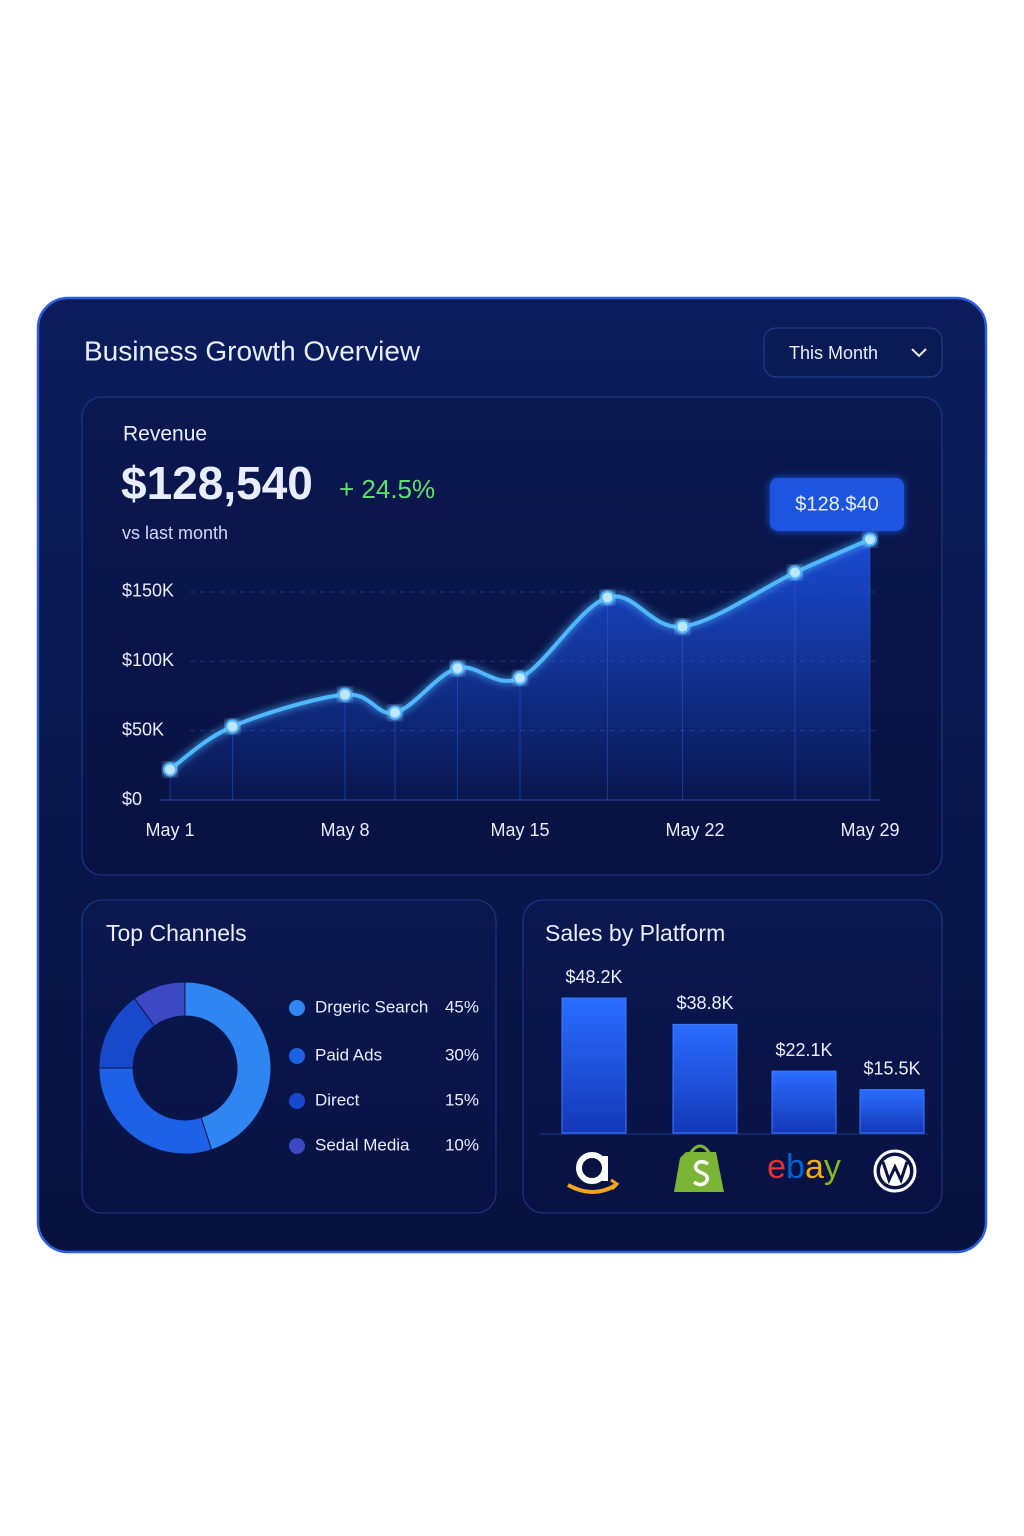 This screenshot has height=1536, width=1024. What do you see at coordinates (176, 933) in the screenshot?
I see `channels-title: Top Channels` at bounding box center [176, 933].